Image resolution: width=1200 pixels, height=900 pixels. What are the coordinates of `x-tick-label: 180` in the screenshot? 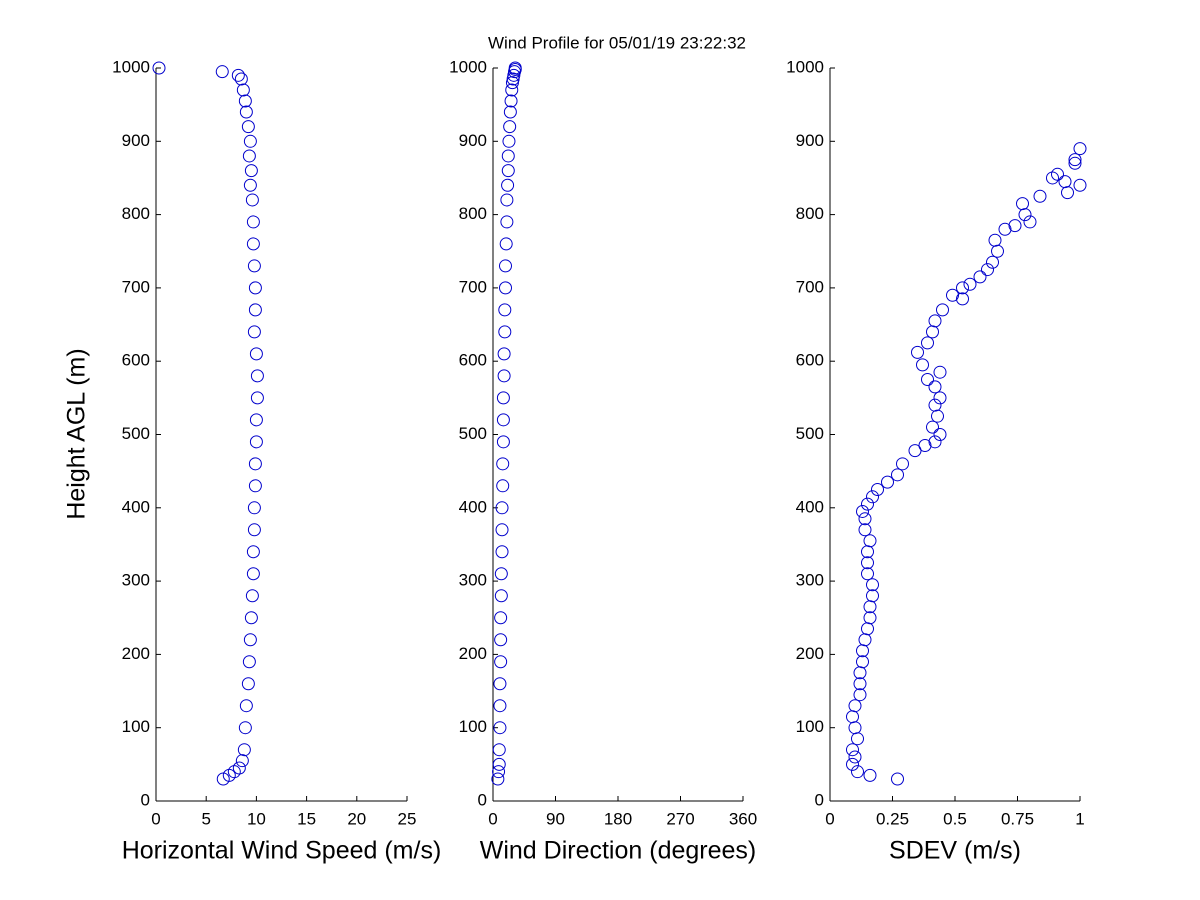 It's located at (618, 818).